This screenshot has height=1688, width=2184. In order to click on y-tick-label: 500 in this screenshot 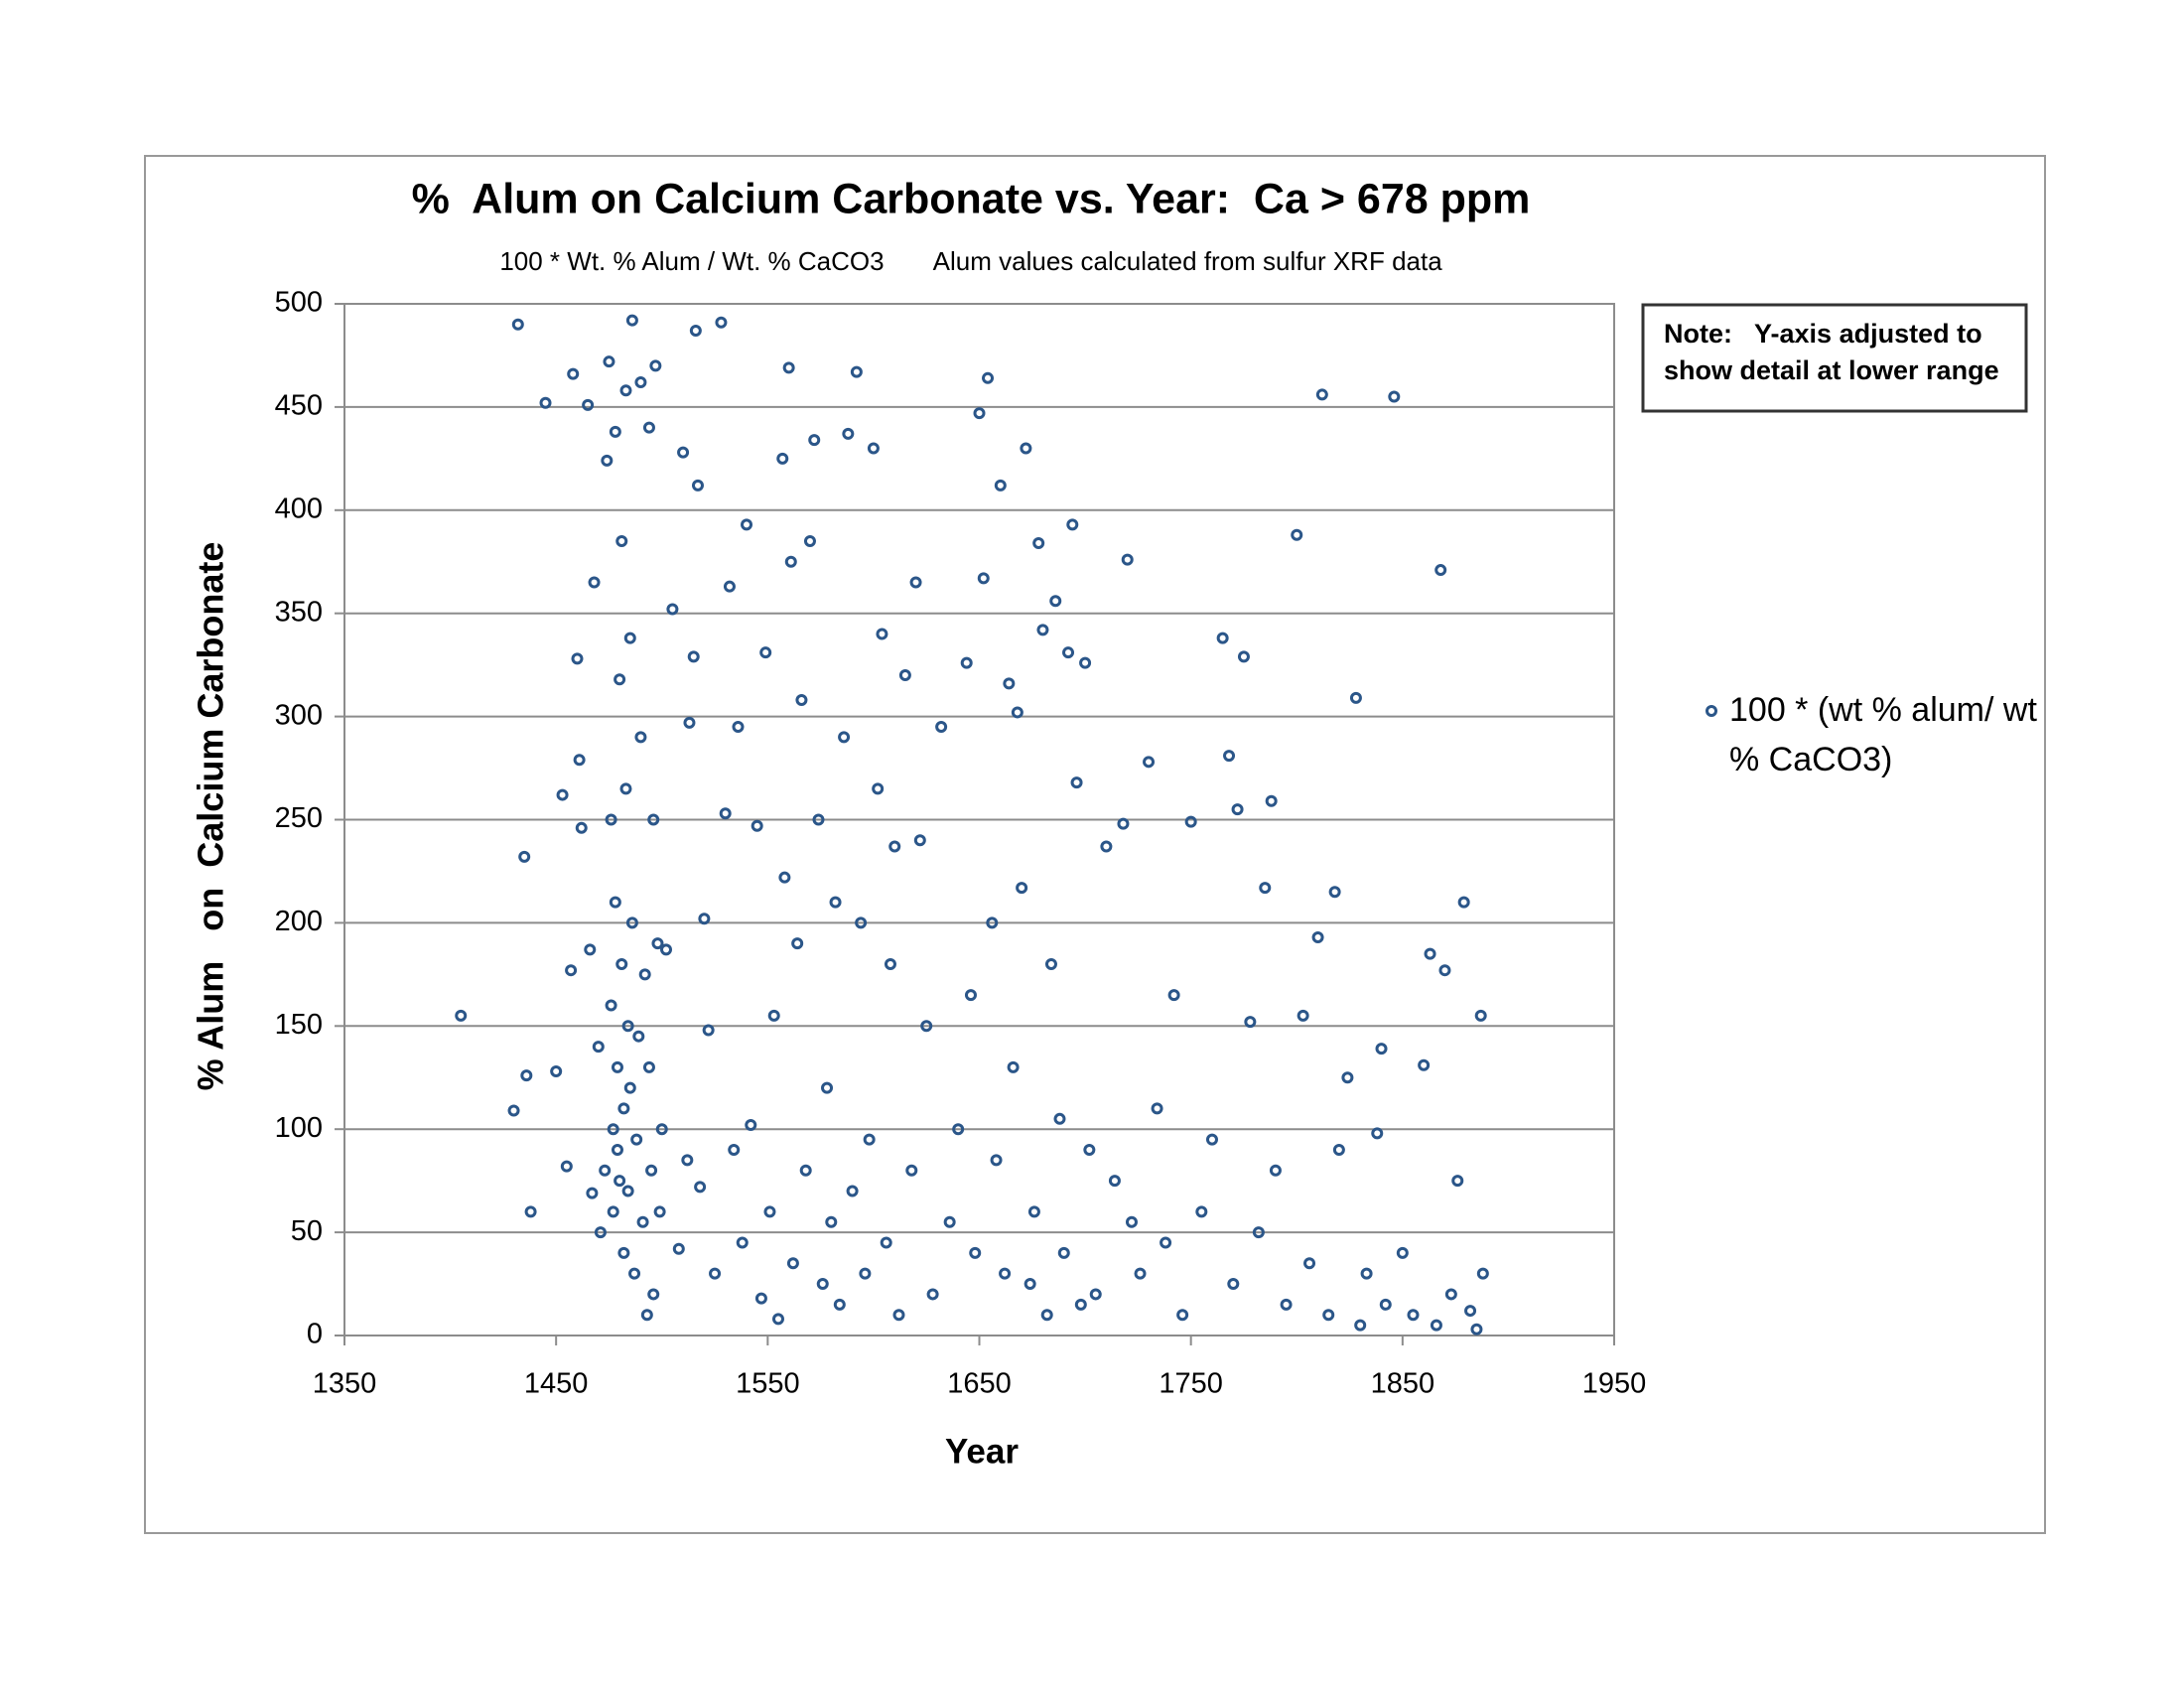, I will do `click(299, 303)`.